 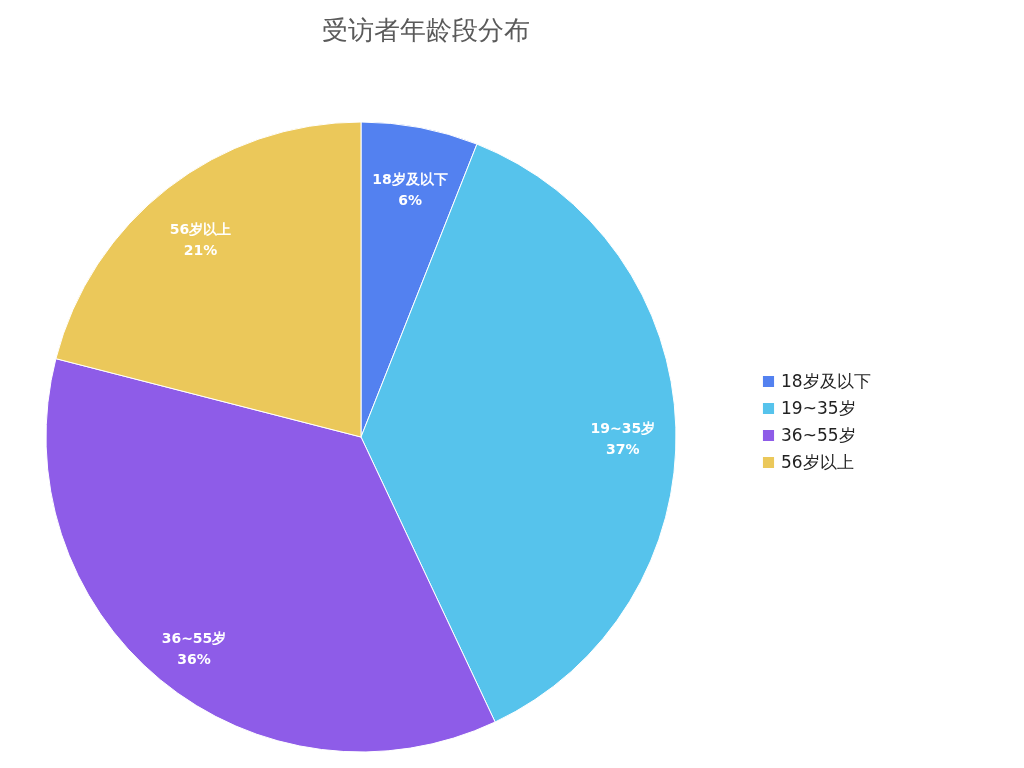 What do you see at coordinates (194, 658) in the screenshot?
I see `data-label: 36%` at bounding box center [194, 658].